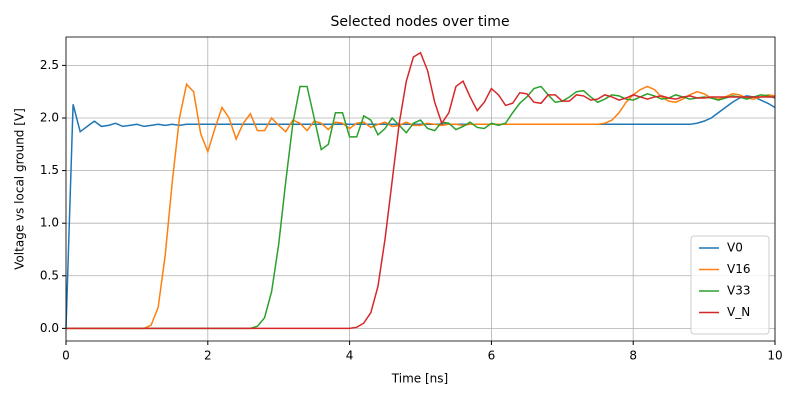  Describe the element at coordinates (419, 22) in the screenshot. I see `chart-title: Selected nodes over time` at that location.